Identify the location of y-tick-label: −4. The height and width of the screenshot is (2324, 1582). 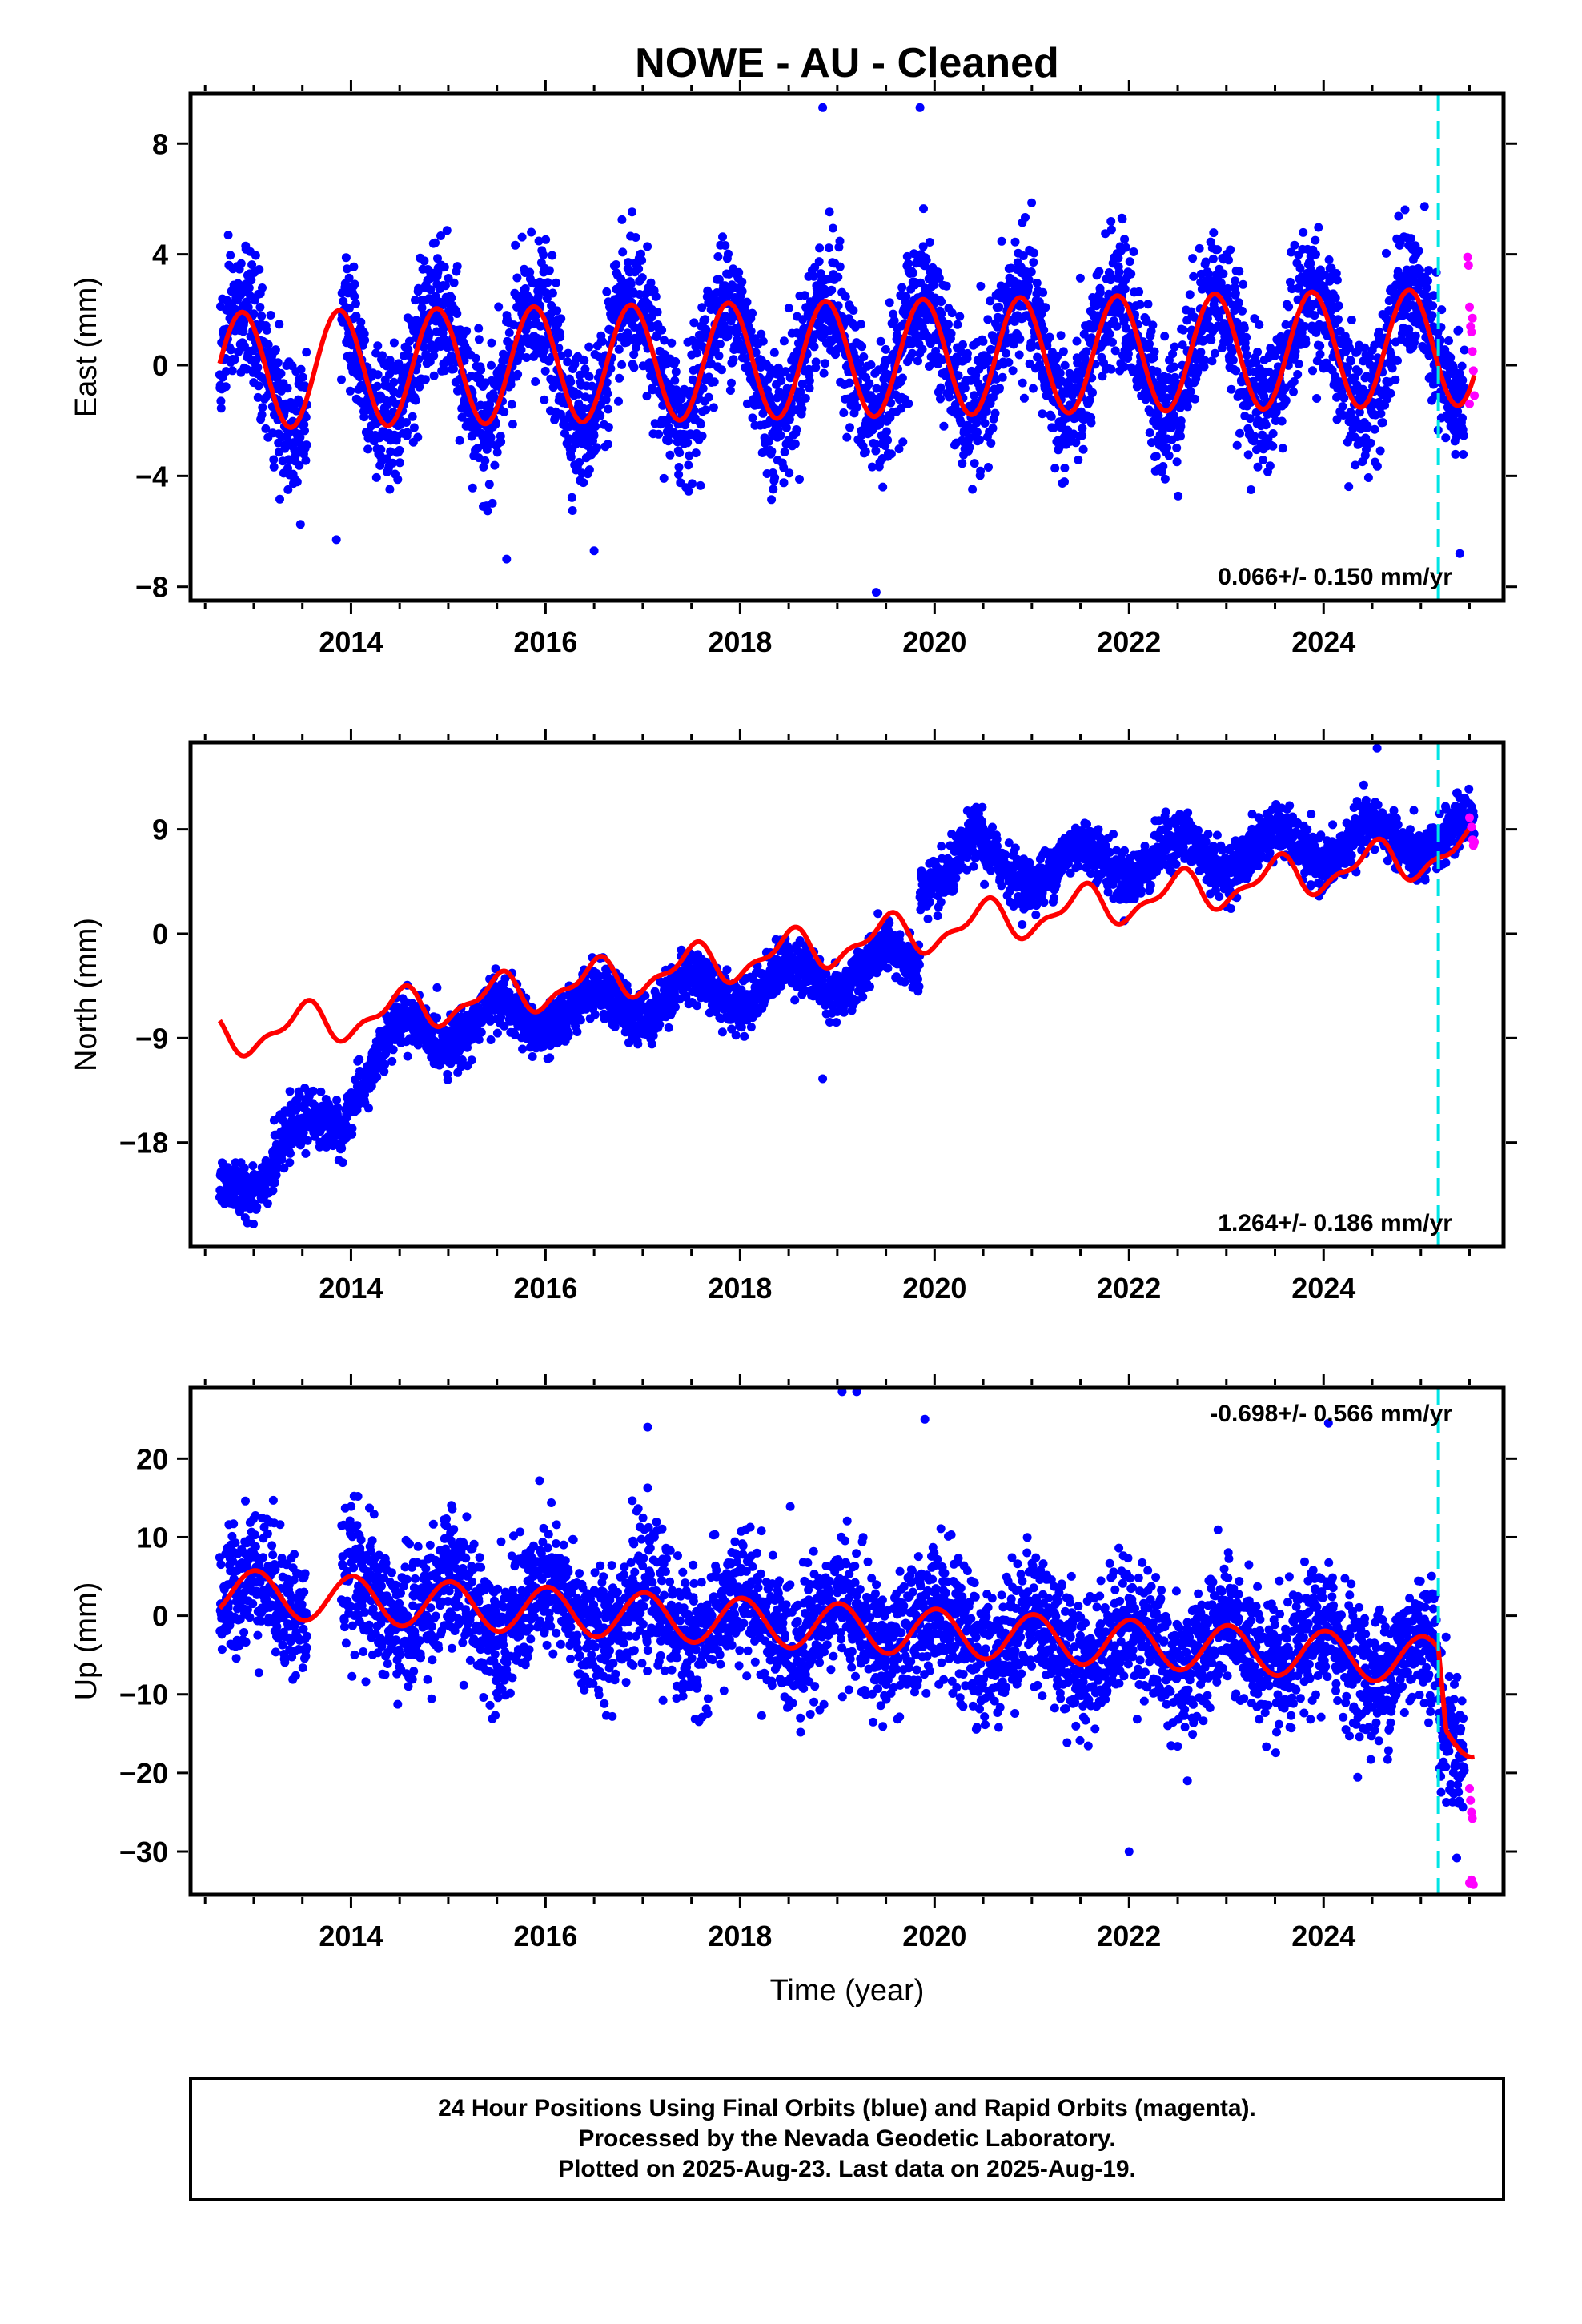
(151, 477).